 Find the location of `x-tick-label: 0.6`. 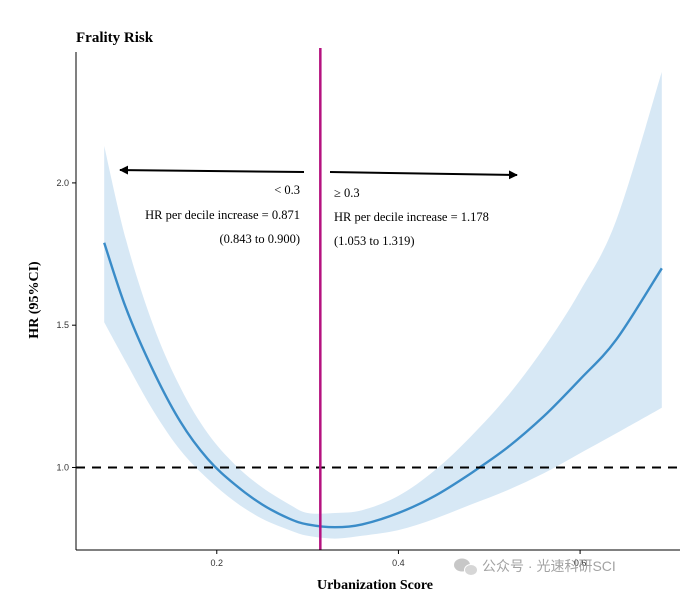

x-tick-label: 0.6 is located at coordinates (580, 563).